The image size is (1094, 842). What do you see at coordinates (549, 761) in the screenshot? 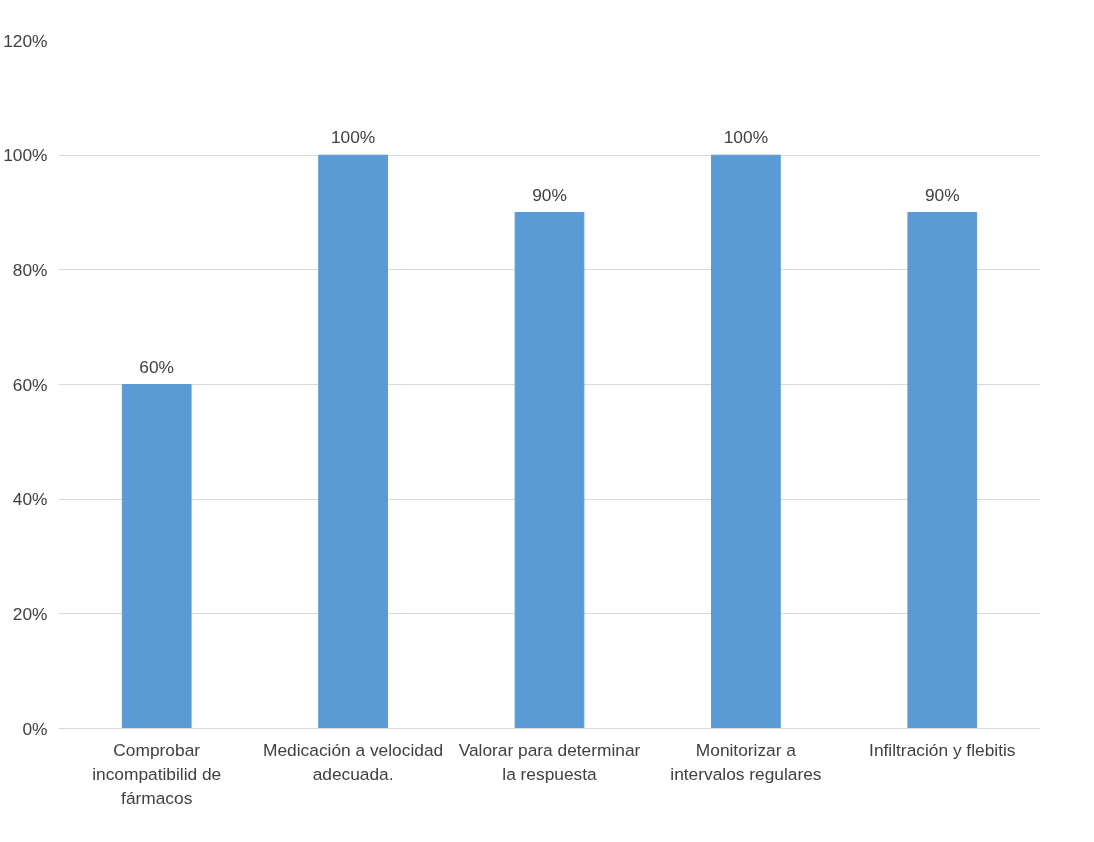
I see `x-tick-label: Valorar para determinar la respuesta` at bounding box center [549, 761].